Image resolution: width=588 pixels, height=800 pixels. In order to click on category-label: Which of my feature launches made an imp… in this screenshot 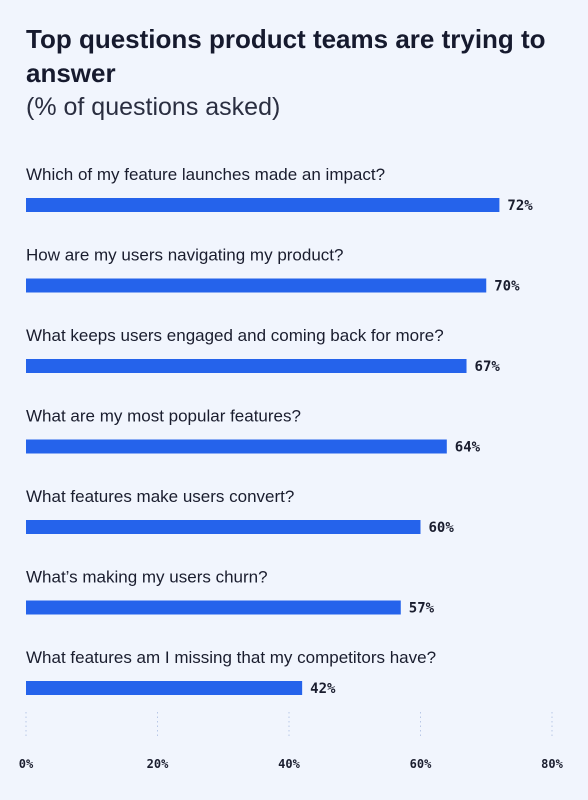, I will do `click(205, 174)`.